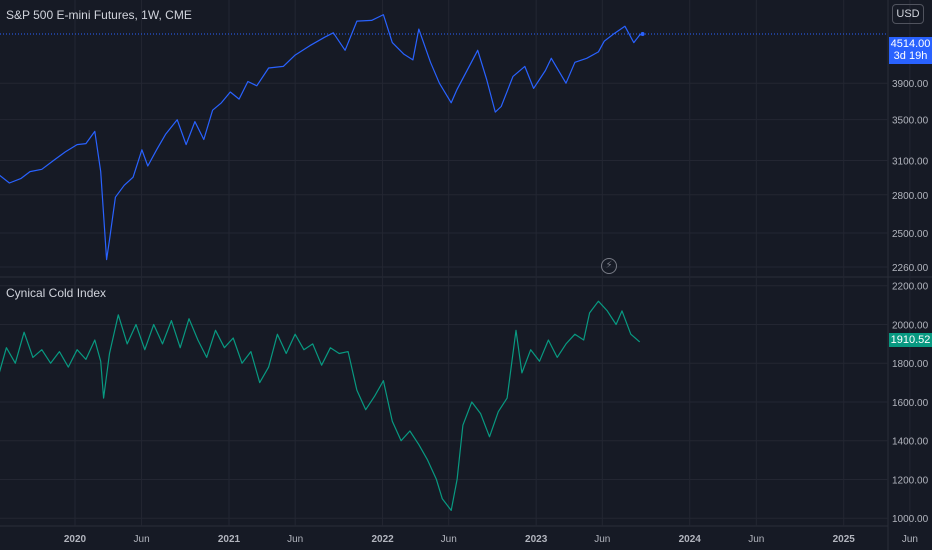  I want to click on y-tick-label: 1400.00, so click(910, 442).